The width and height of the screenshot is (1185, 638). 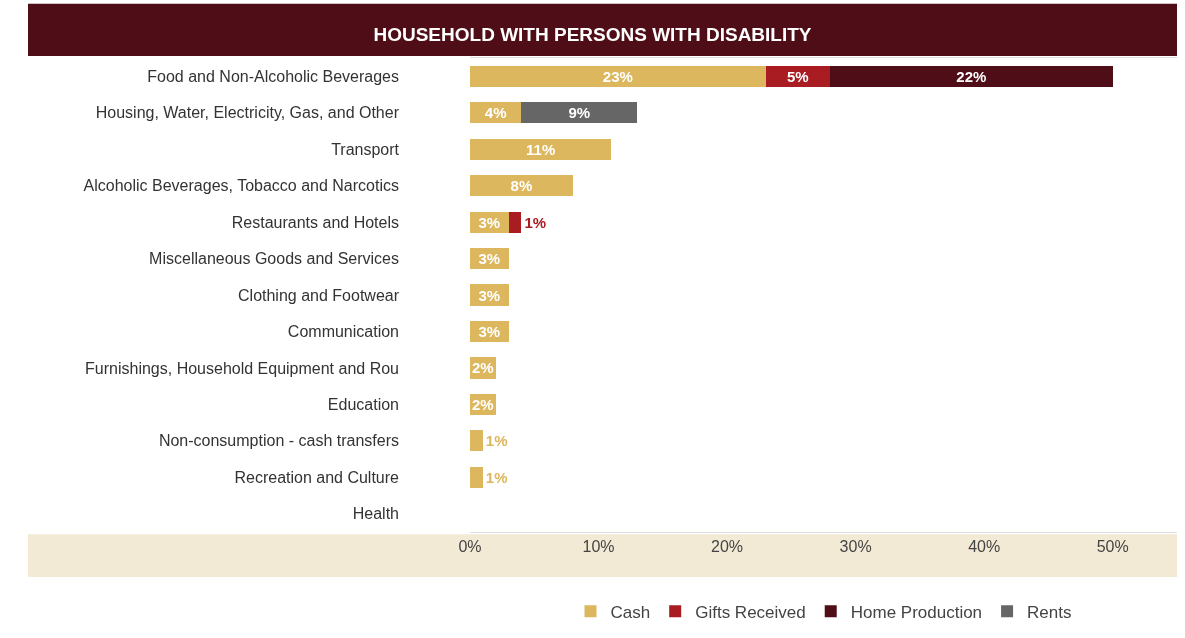 What do you see at coordinates (750, 612) in the screenshot?
I see `legend-label: Gifts Received` at bounding box center [750, 612].